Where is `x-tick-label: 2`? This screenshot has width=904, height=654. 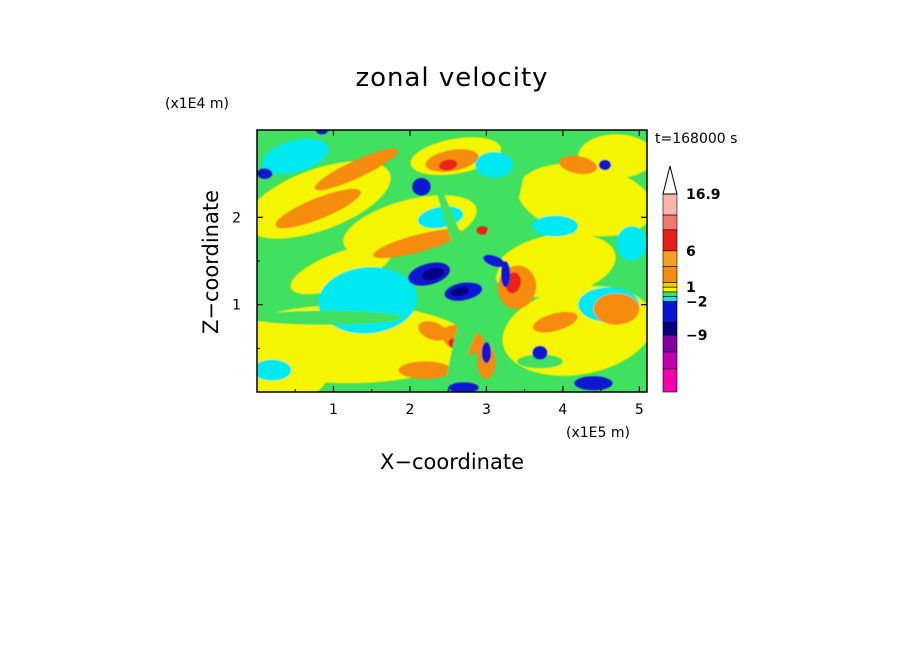 x-tick-label: 2 is located at coordinates (409, 410).